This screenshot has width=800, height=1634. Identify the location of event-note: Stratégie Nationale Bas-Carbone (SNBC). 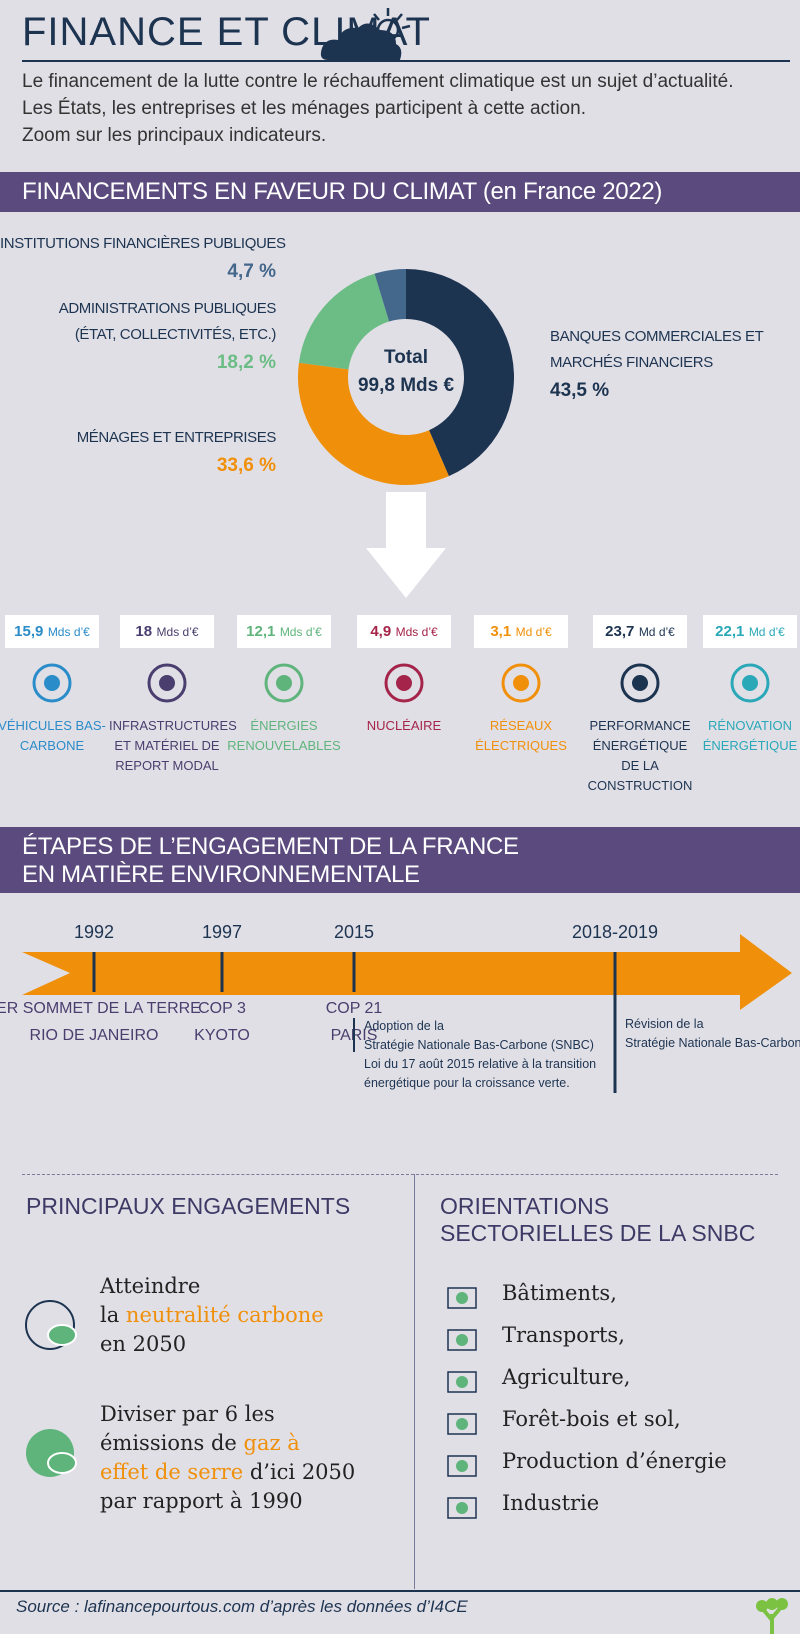
(479, 1045).